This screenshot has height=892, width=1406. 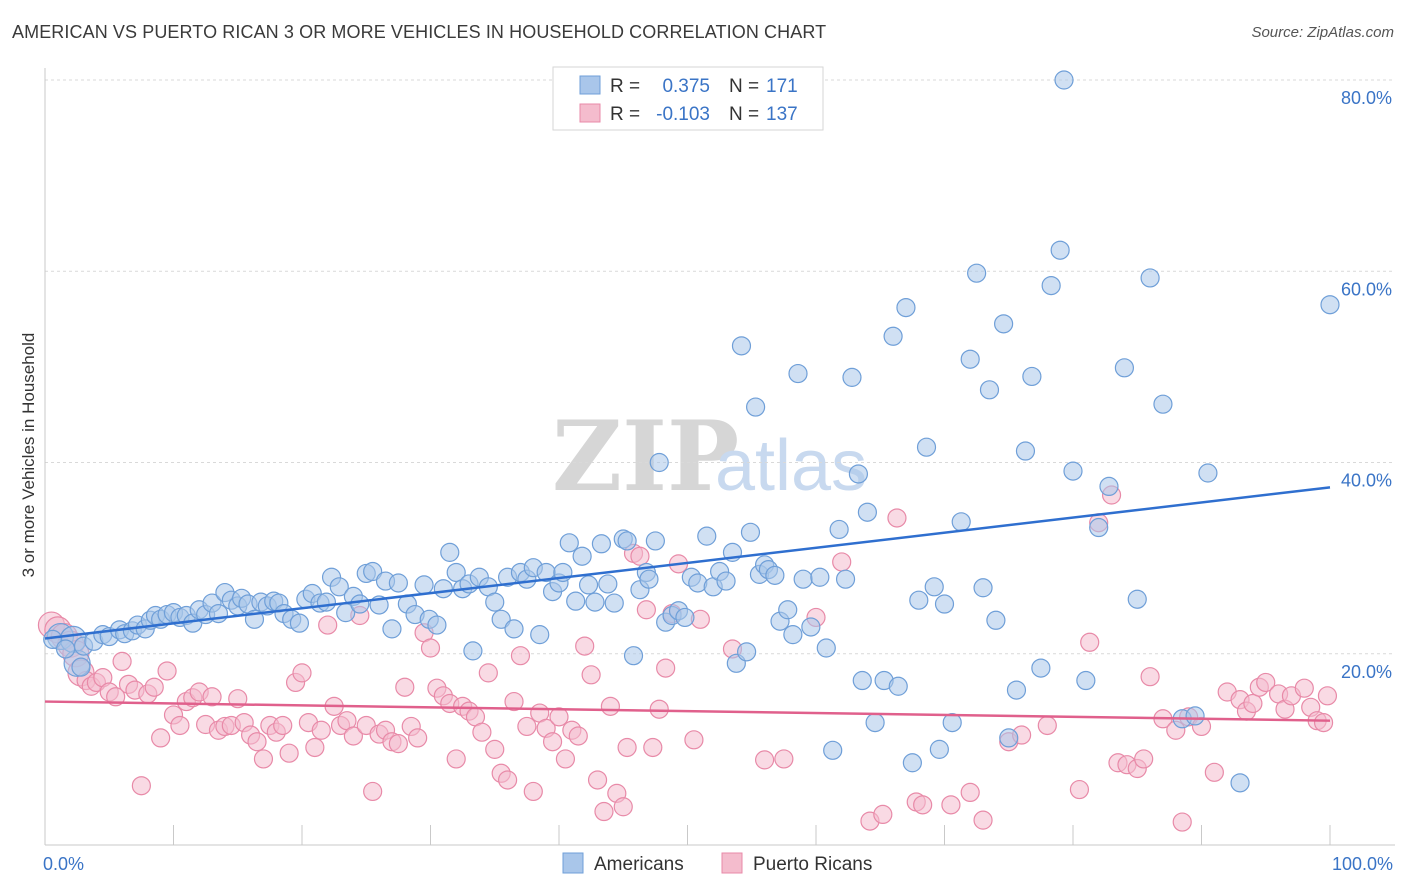 I want to click on legend-n-value: 137, so click(x=782, y=114).